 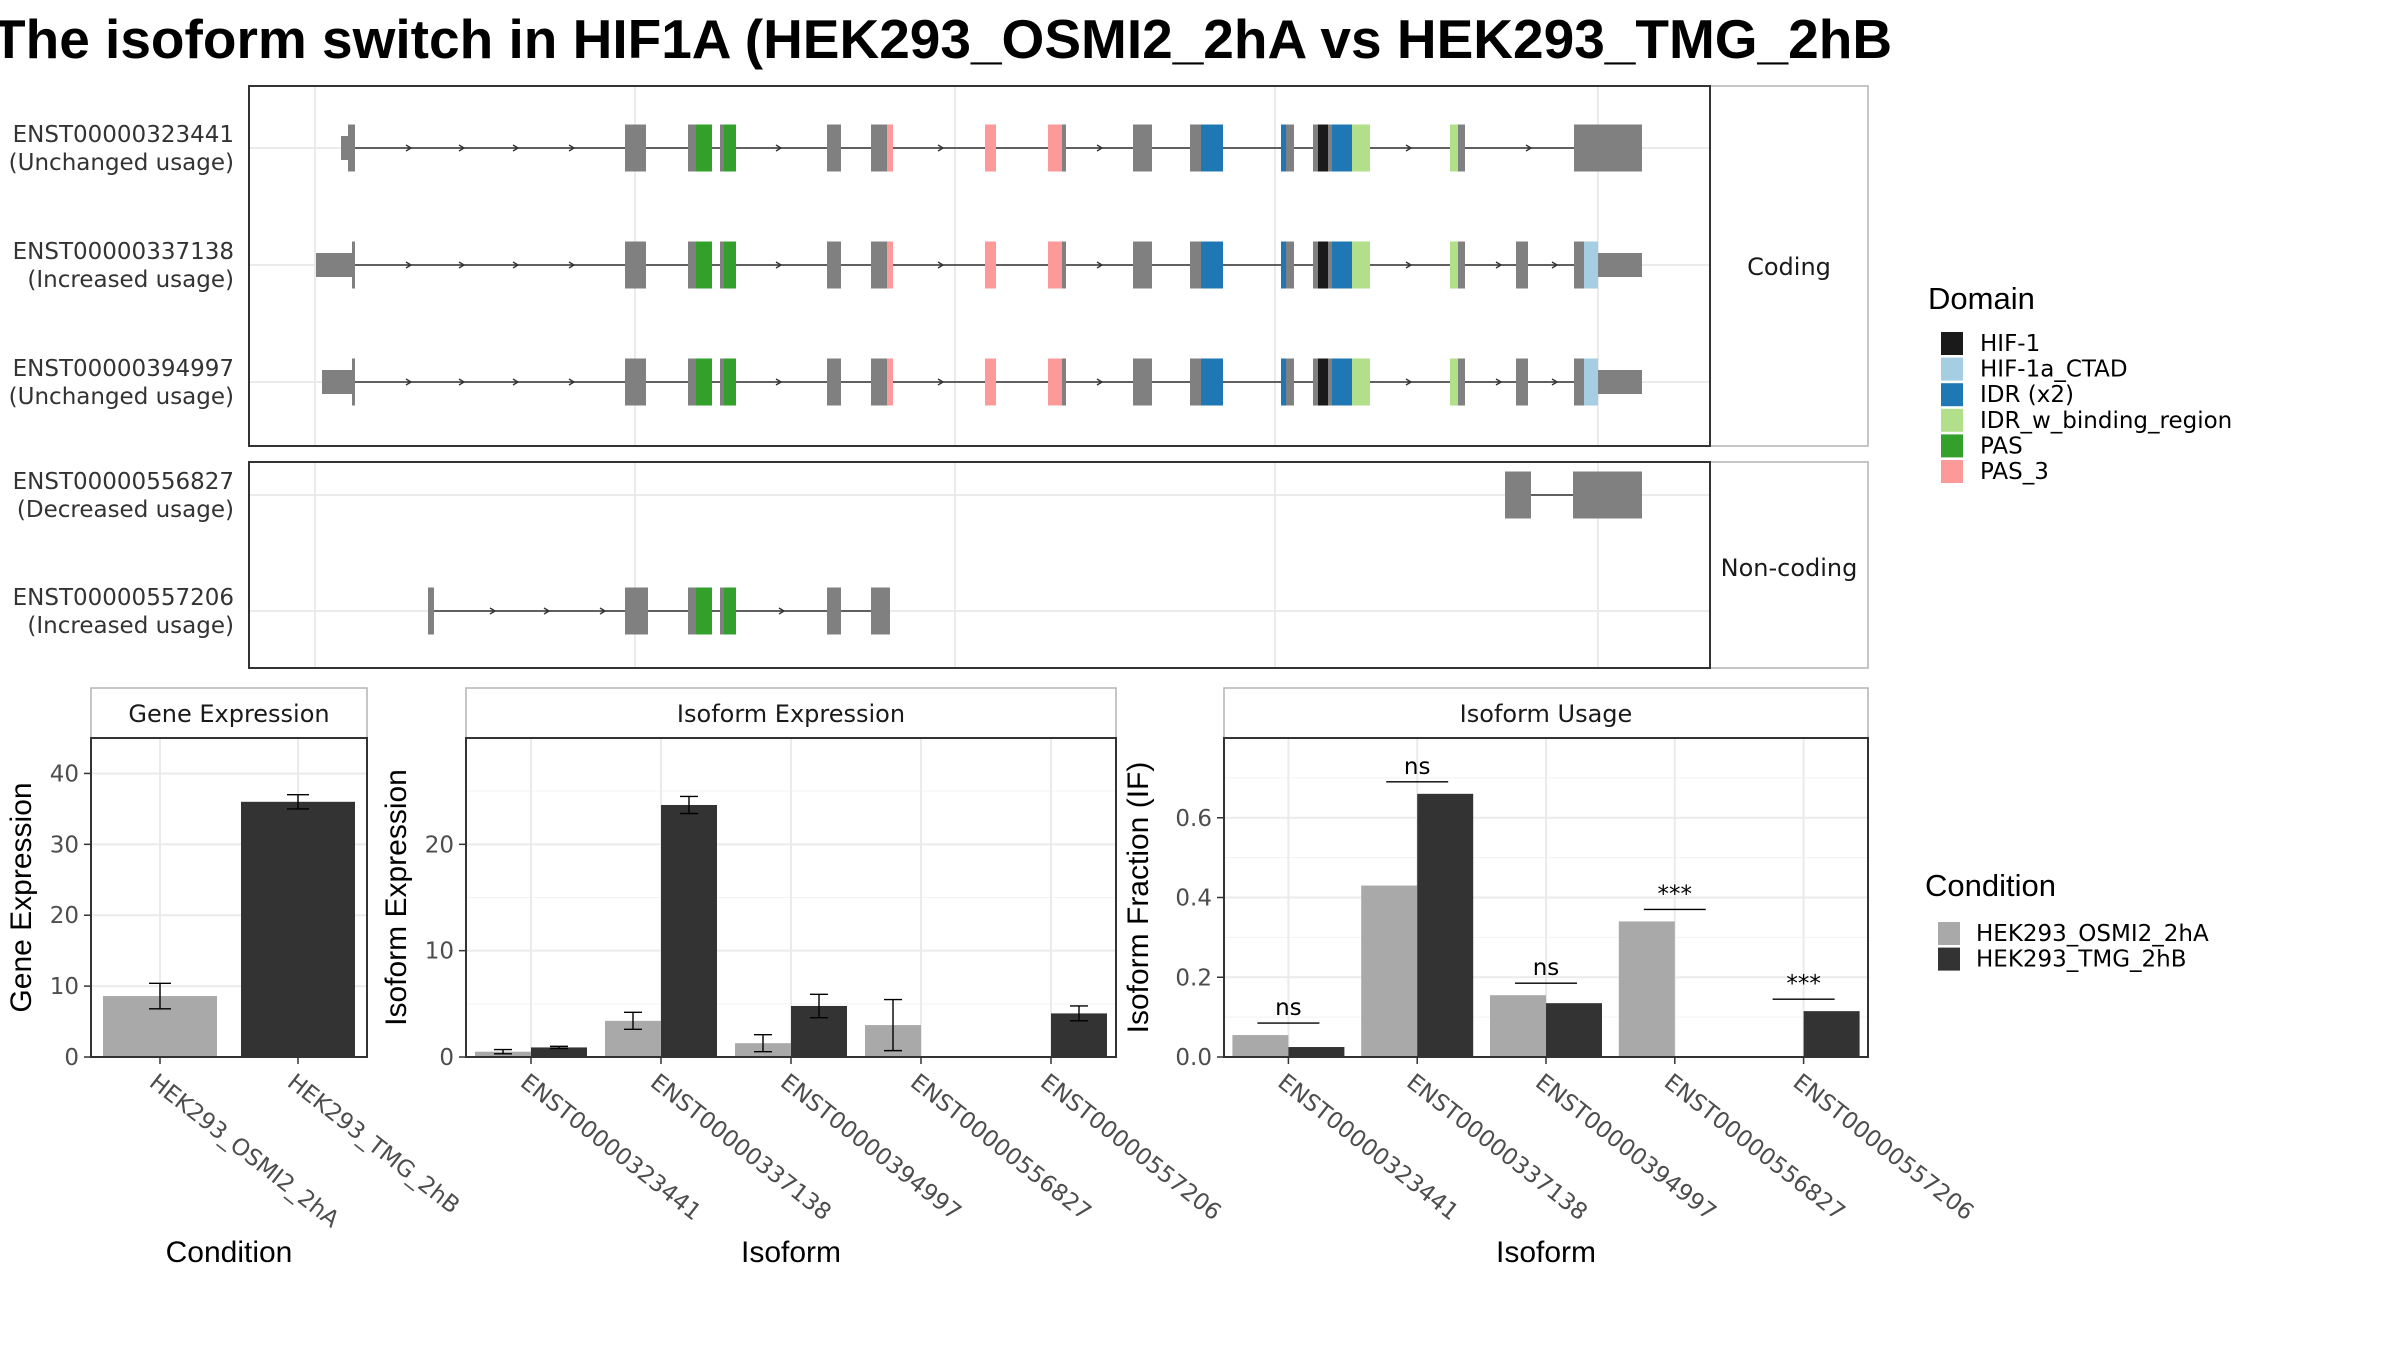 What do you see at coordinates (979, 265) in the screenshot?
I see `transcript-ENST00000337138` at bounding box center [979, 265].